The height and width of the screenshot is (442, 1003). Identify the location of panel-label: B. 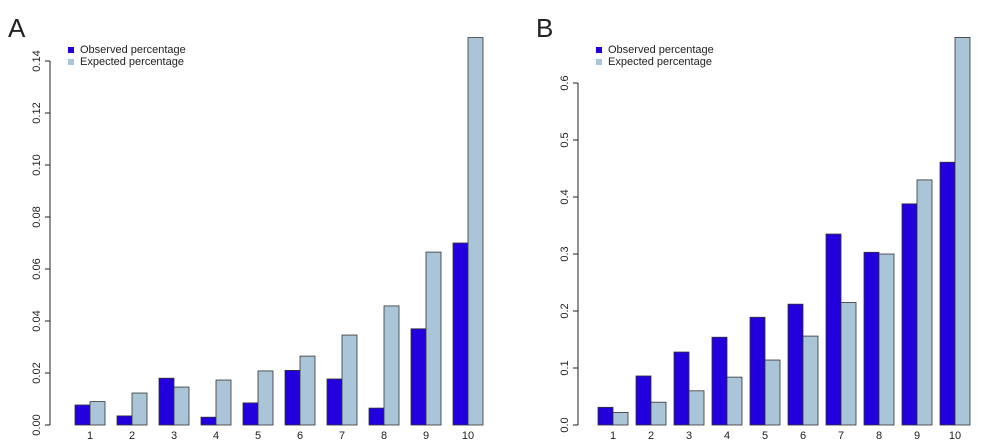
(544, 28).